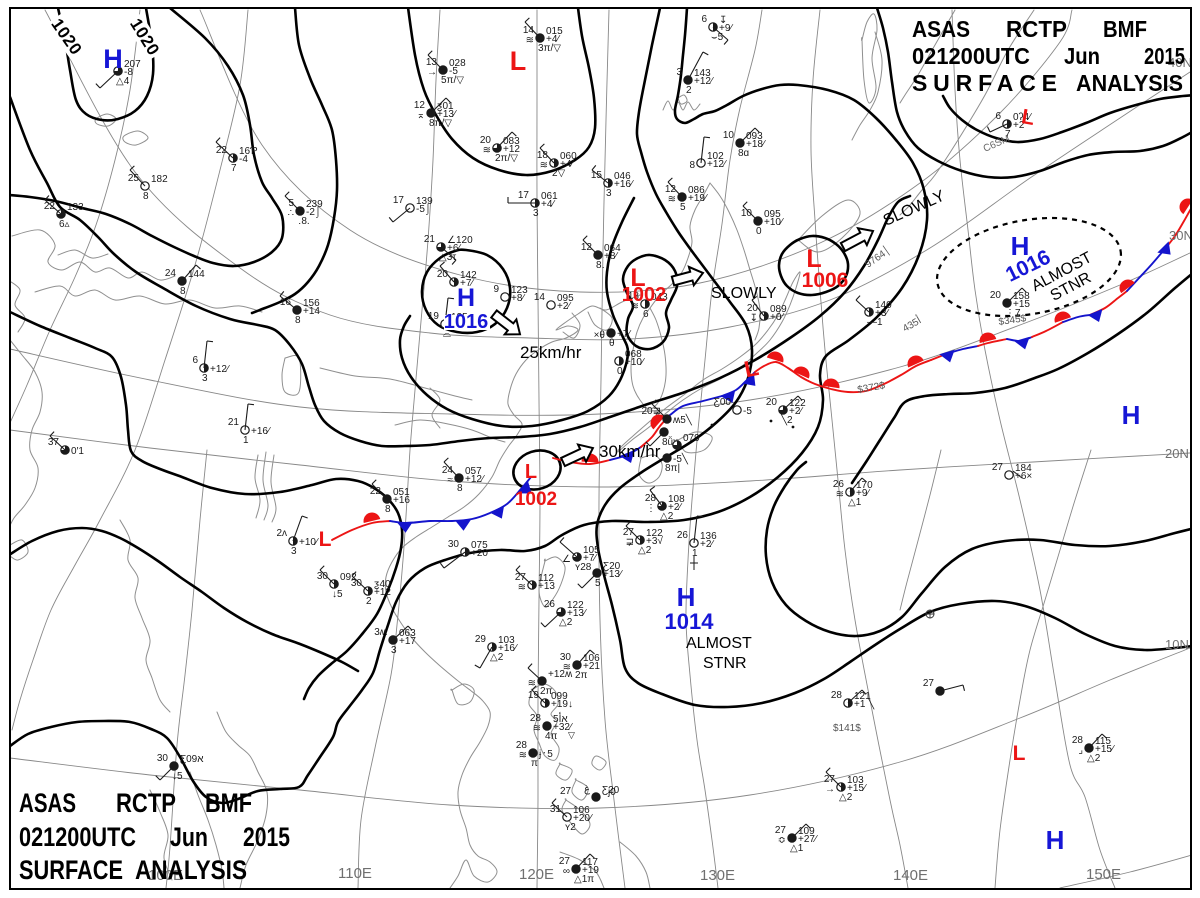 Image resolution: width=1200 pixels, height=898 pixels. I want to click on svg-text: π, so click(534, 763).